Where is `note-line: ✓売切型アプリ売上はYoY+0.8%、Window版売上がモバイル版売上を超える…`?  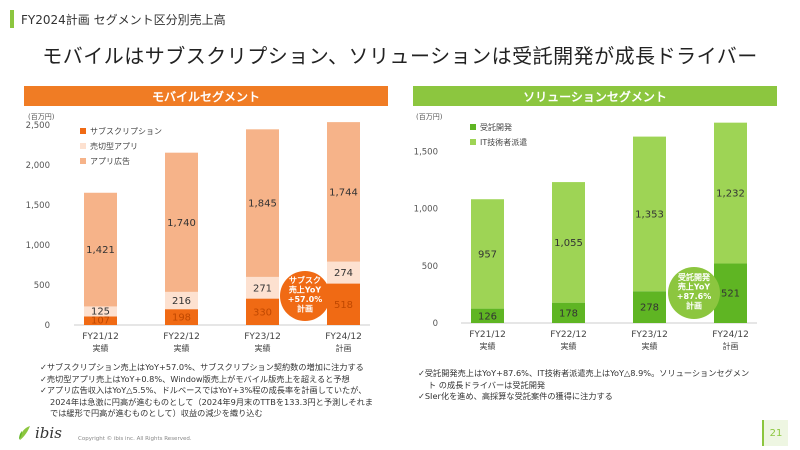 note-line: ✓売切型アプリ売上はYoY+0.8%、Window版売上がモバイル版売上を超える… is located at coordinates (195, 378).